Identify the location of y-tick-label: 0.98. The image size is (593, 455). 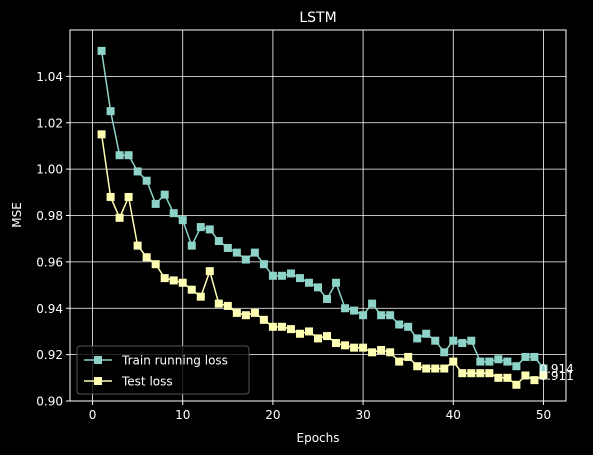
(49, 216).